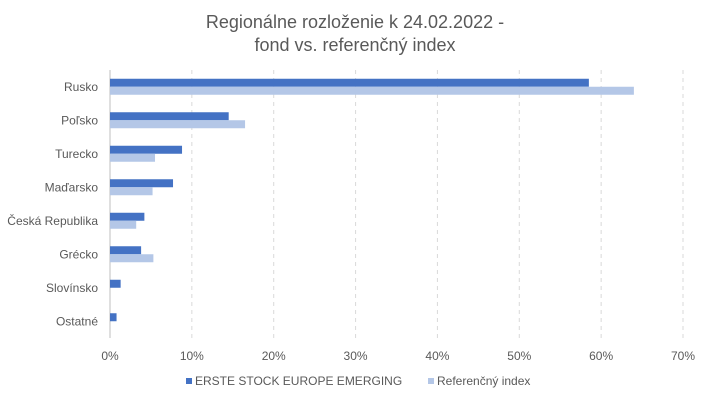 The width and height of the screenshot is (711, 401). I want to click on x-tick-label: 60%, so click(601, 356).